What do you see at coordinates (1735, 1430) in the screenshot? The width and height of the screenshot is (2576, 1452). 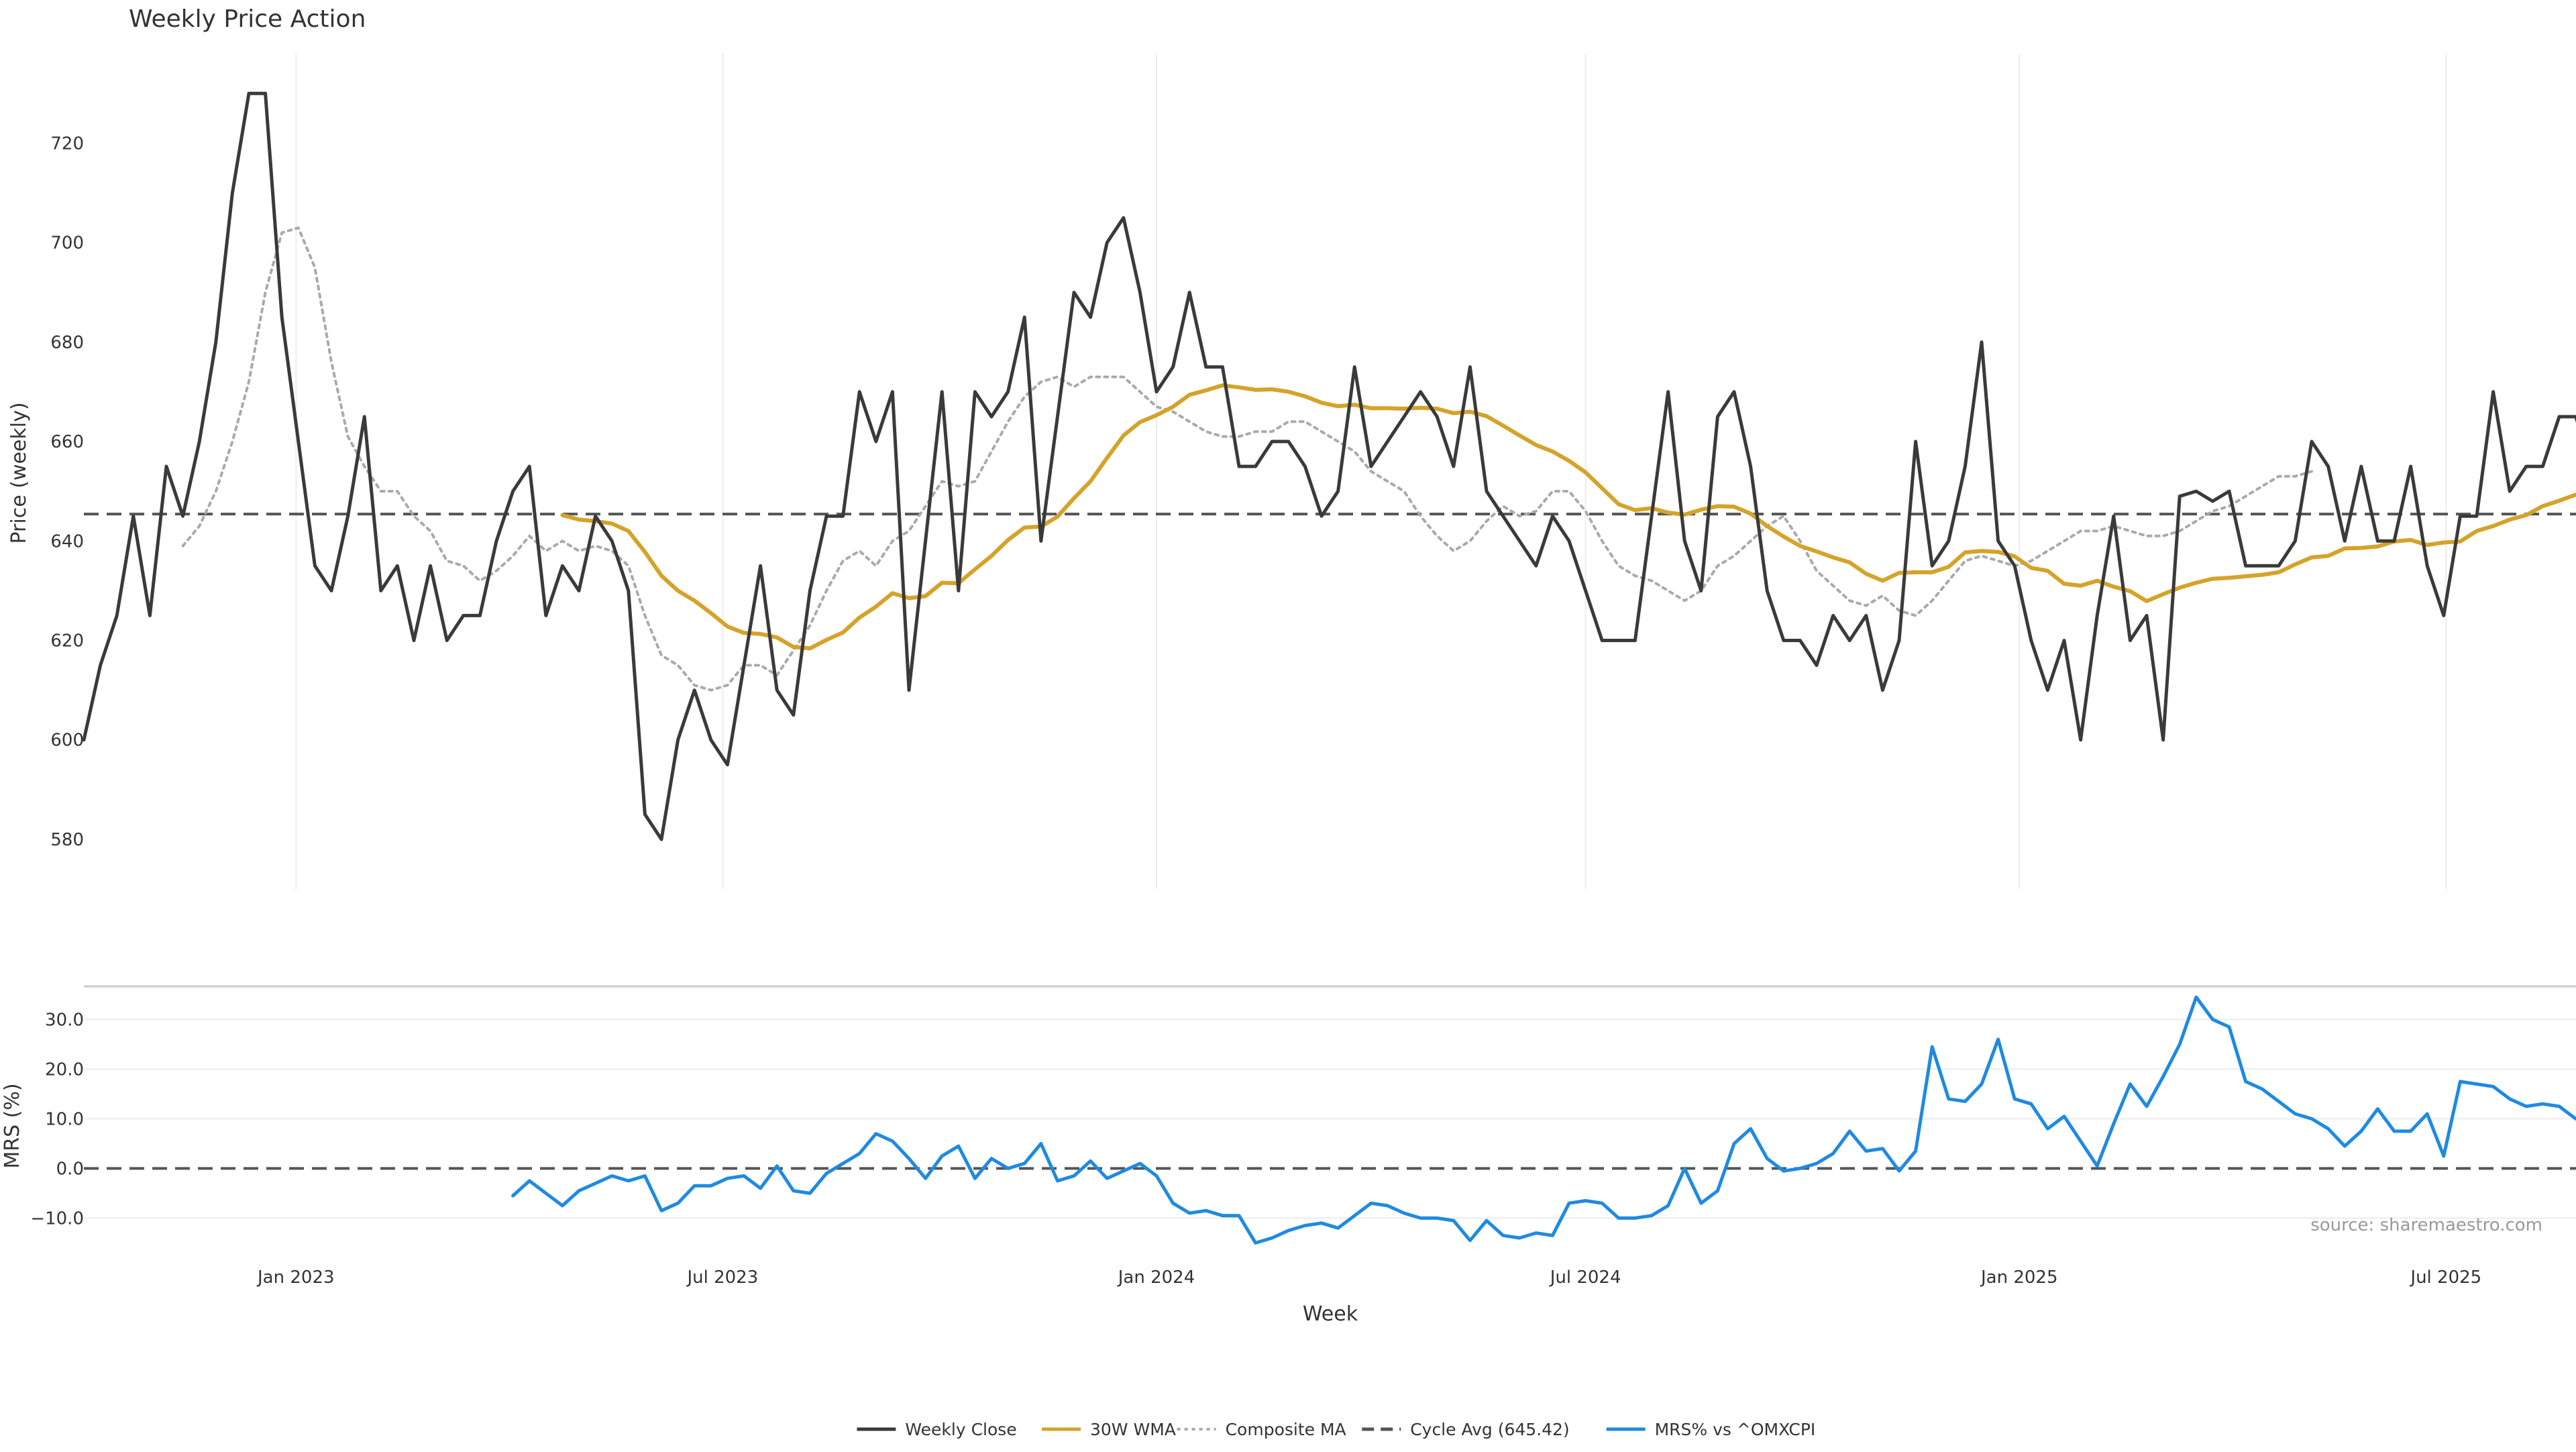 I see `legend-label: MRS% vs ^OMXCPI` at bounding box center [1735, 1430].